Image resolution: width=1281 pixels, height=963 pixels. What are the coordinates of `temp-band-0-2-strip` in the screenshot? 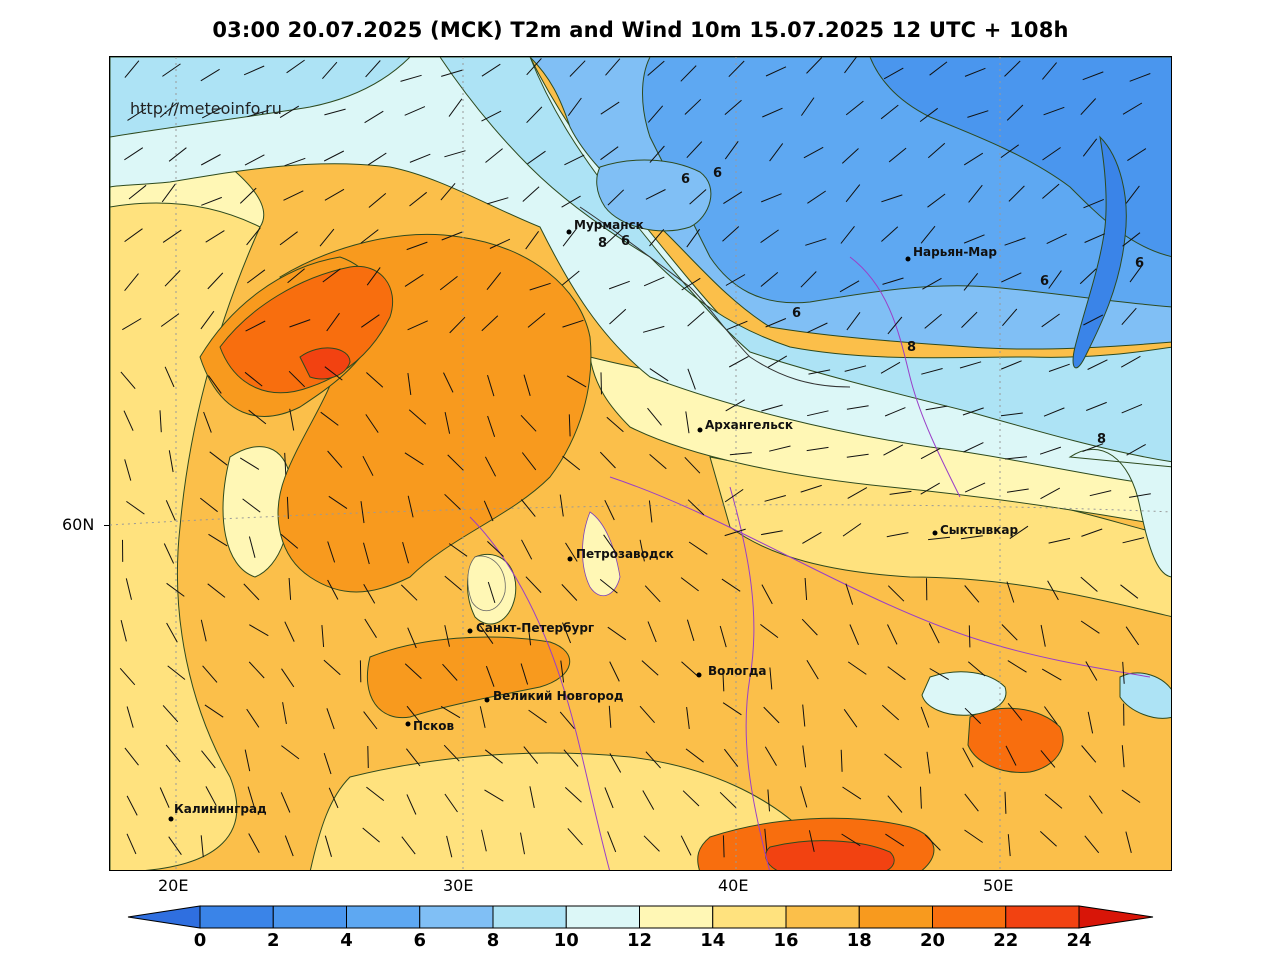 It's located at (1099, 252).